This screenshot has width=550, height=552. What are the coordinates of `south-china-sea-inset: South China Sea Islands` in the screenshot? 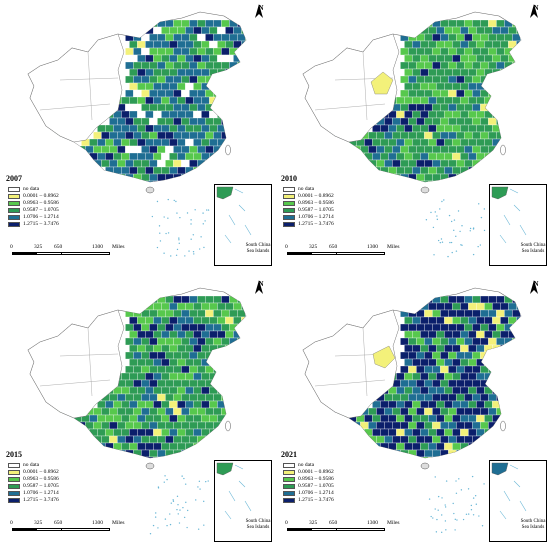 It's located at (518, 501).